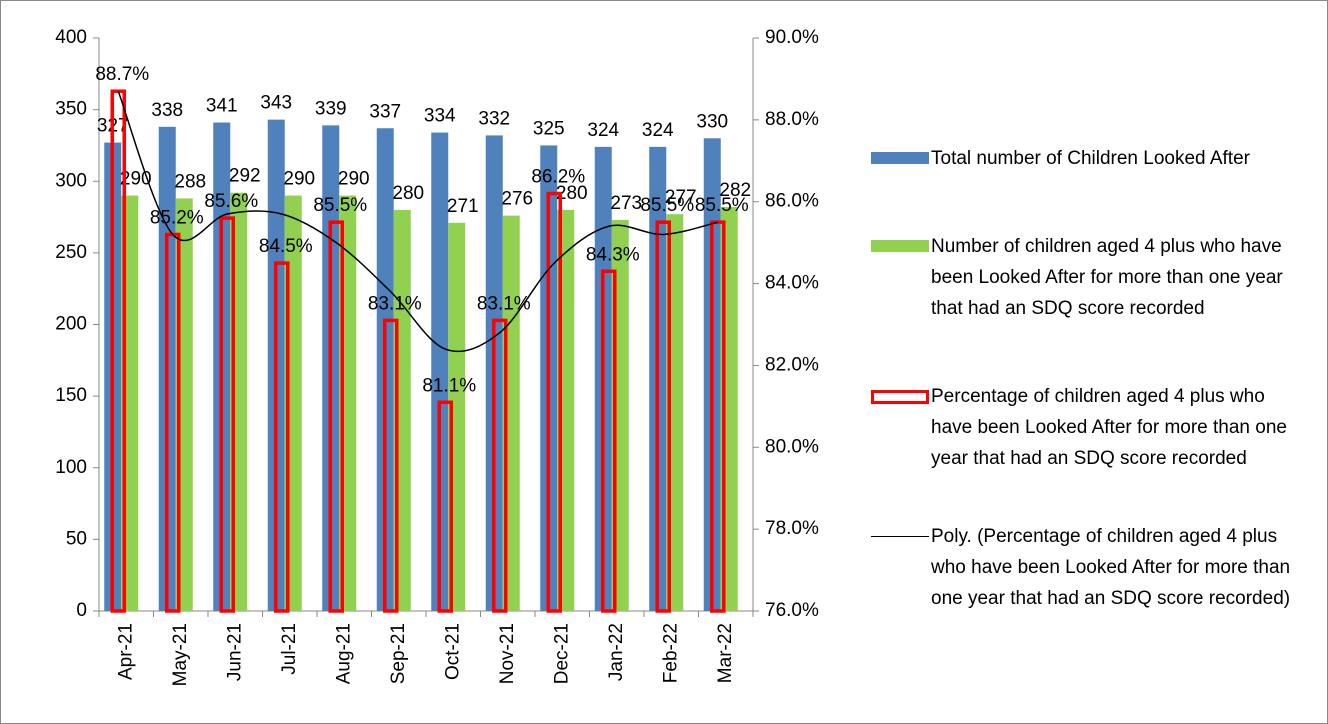  I want to click on y2-tick-label: 90.0%, so click(792, 37).